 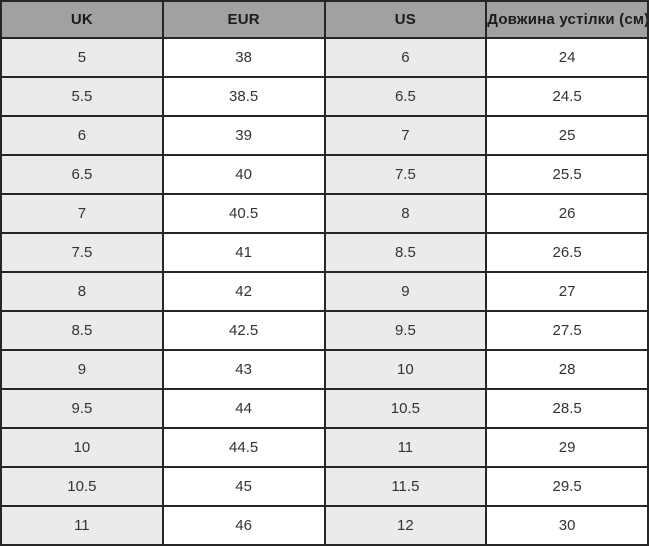 I want to click on size-cell: 24, so click(x=567, y=57).